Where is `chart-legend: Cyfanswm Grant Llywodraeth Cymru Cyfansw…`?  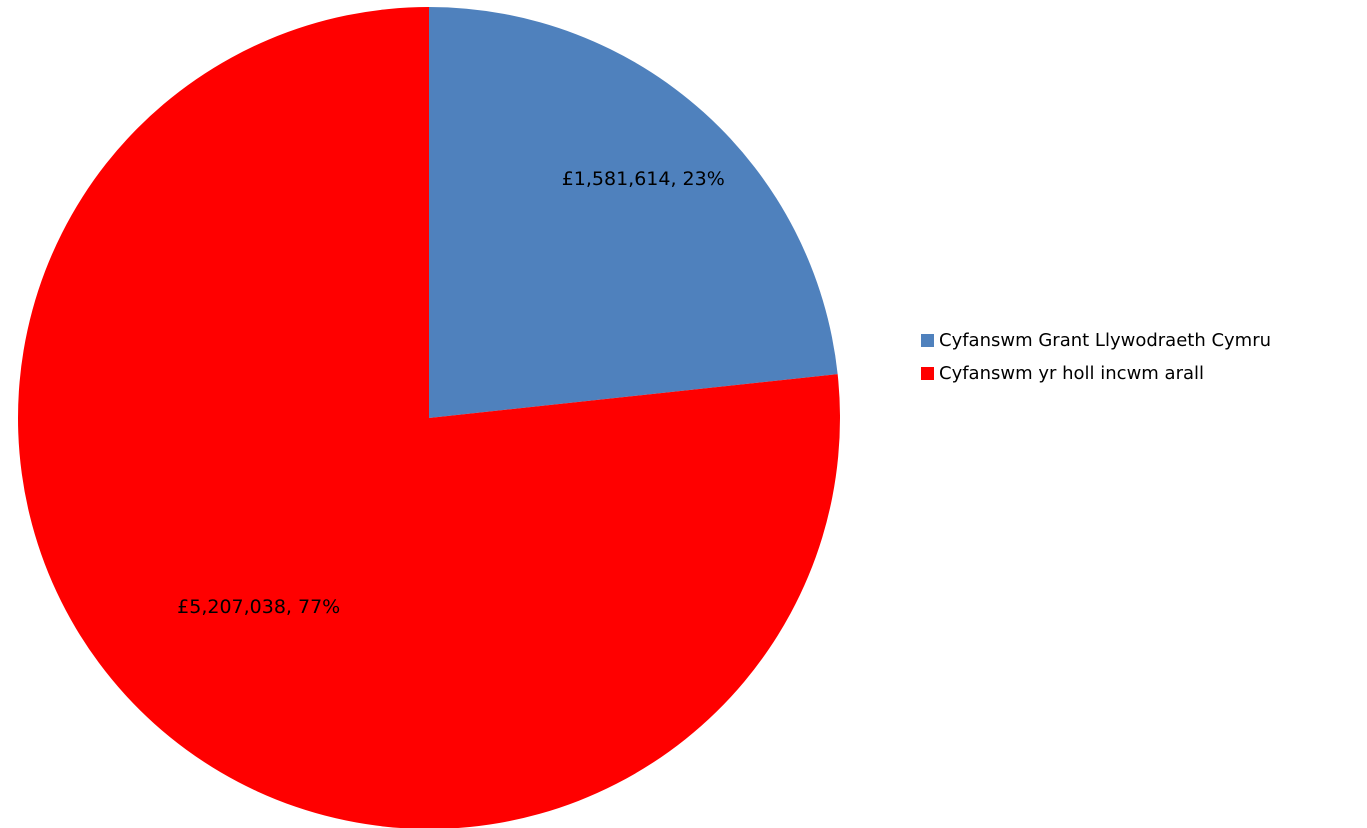
chart-legend: Cyfanswm Grant Llywodraeth Cymru Cyfansw… is located at coordinates (1096, 359).